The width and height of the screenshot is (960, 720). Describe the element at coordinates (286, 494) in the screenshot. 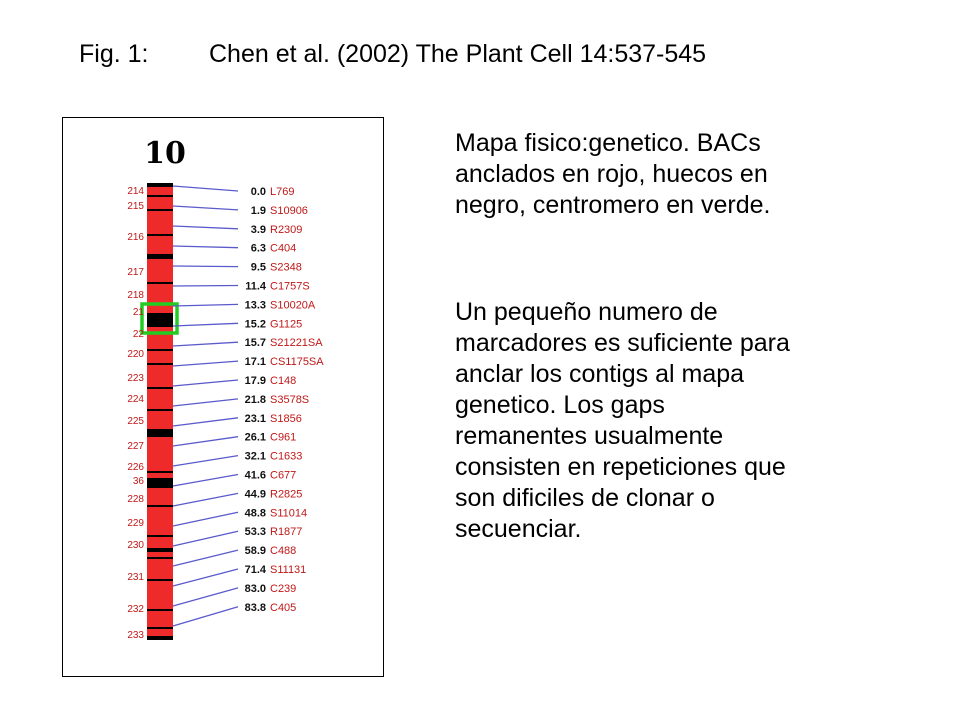

I see `marker-name: R2825` at that location.